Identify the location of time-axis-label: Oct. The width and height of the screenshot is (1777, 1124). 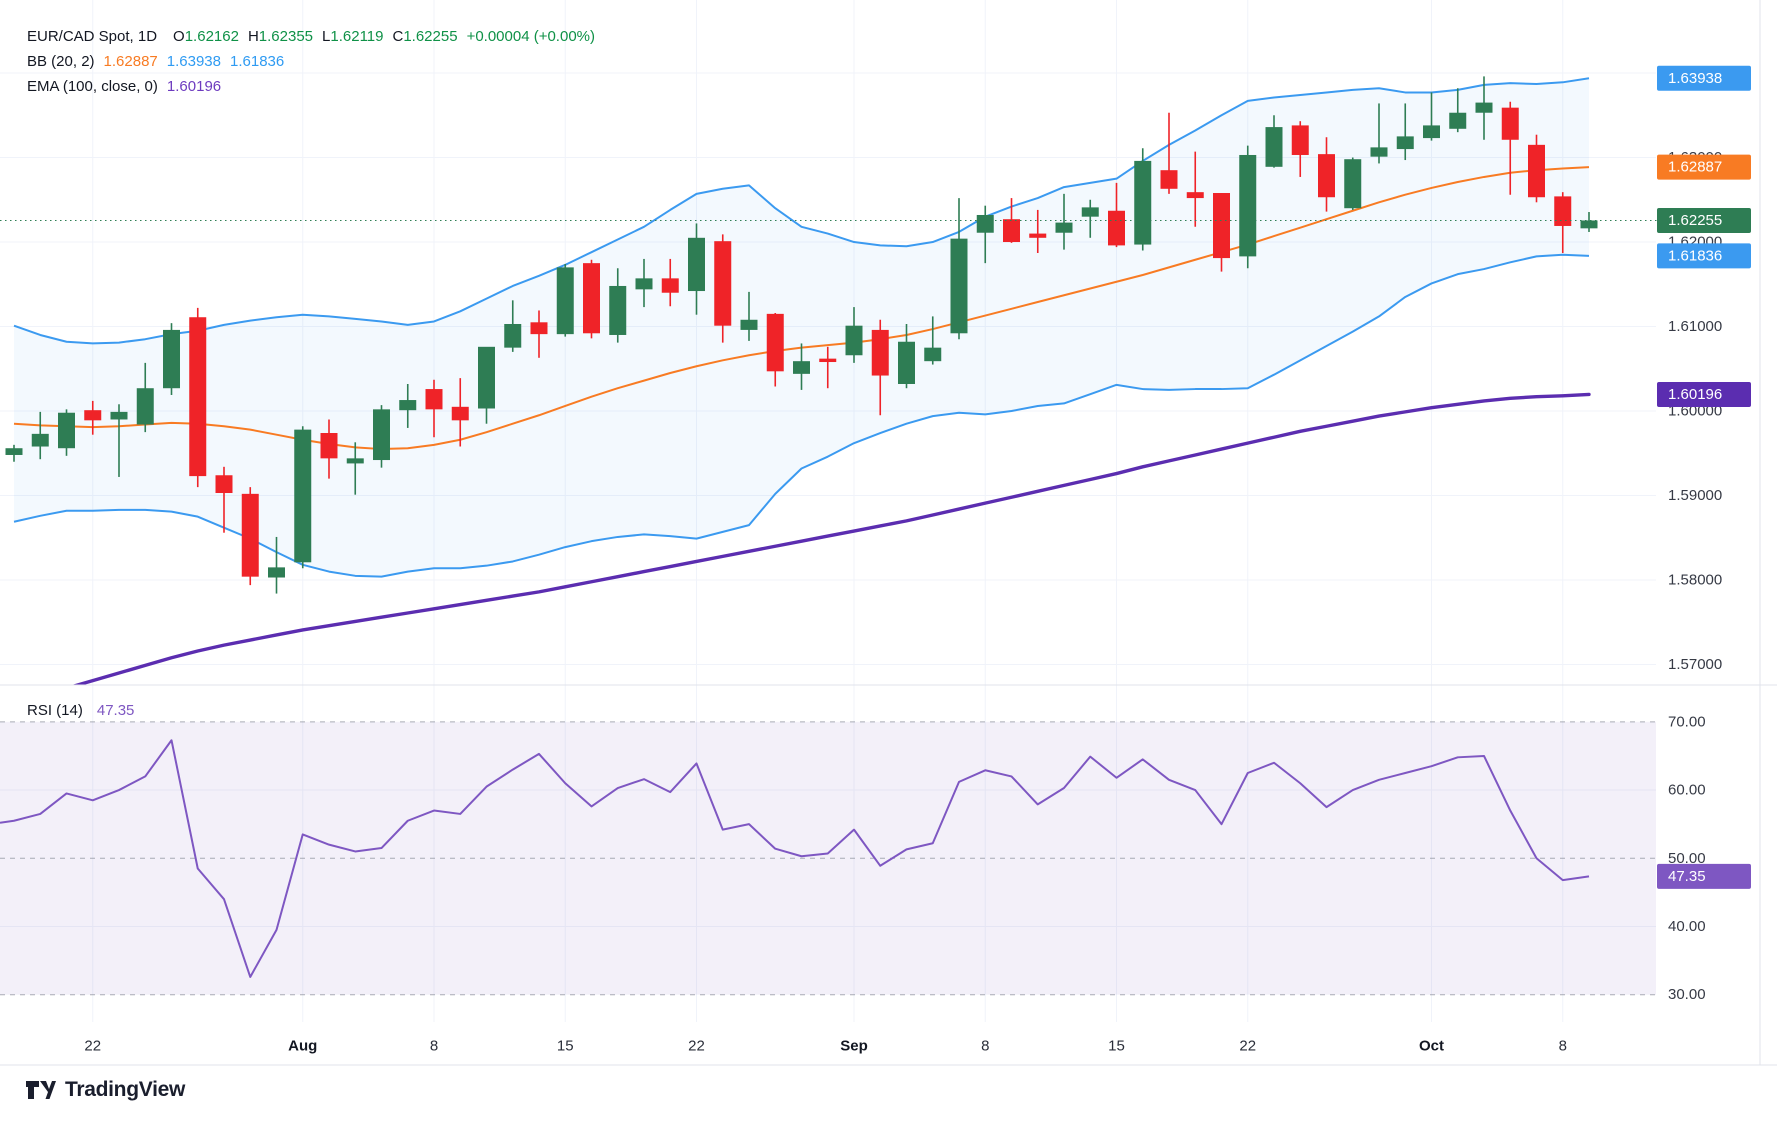
(1431, 1046).